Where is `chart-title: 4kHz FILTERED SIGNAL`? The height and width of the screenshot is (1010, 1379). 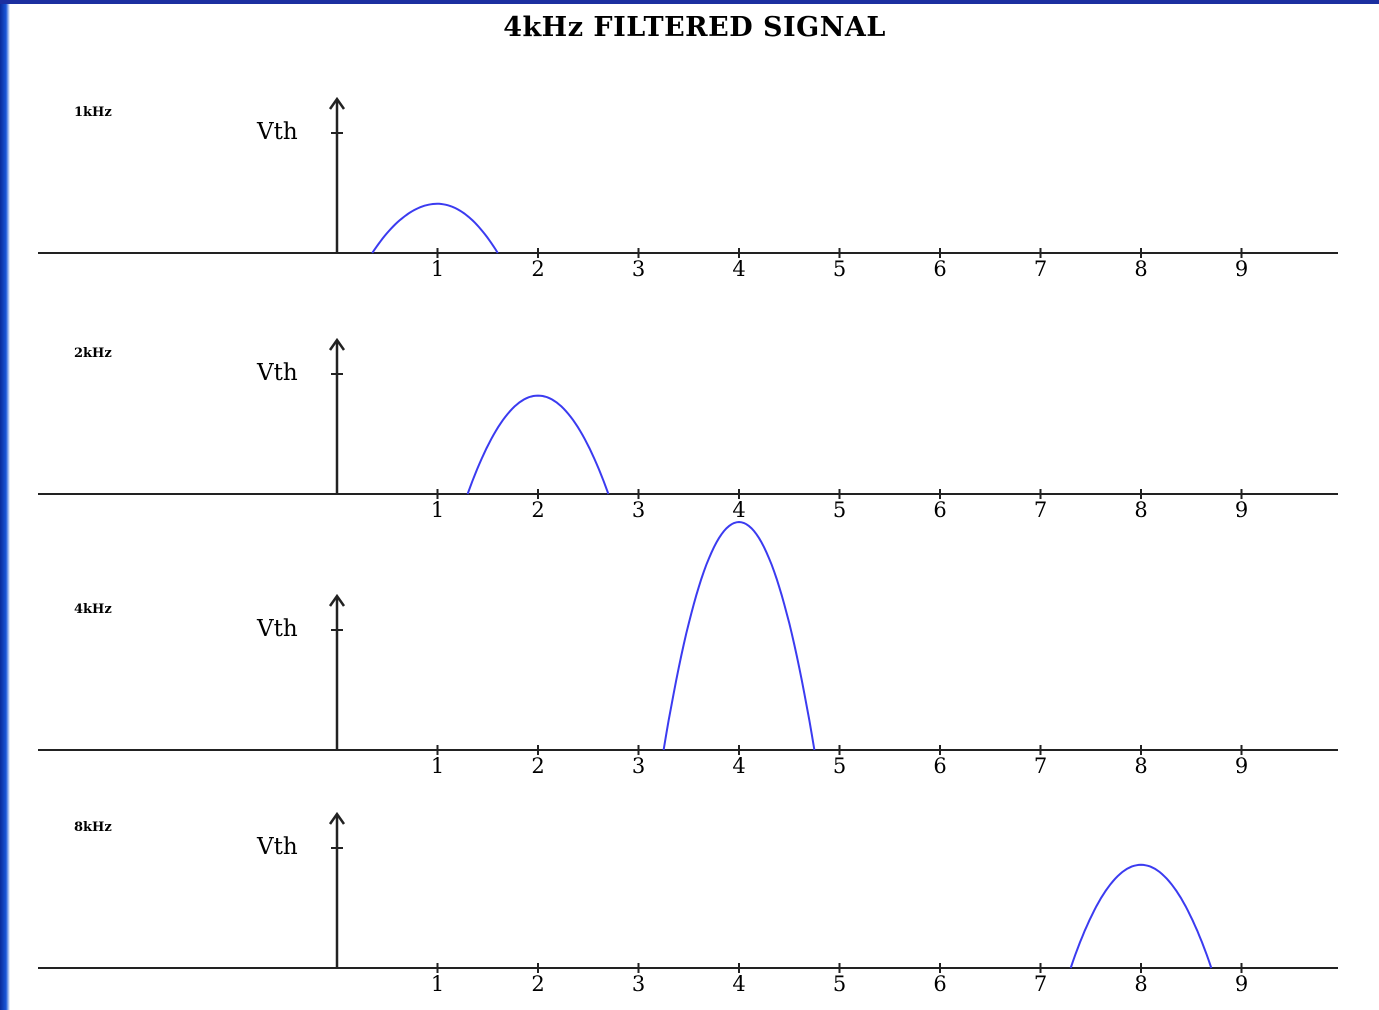 chart-title: 4kHz FILTERED SIGNAL is located at coordinates (694, 27).